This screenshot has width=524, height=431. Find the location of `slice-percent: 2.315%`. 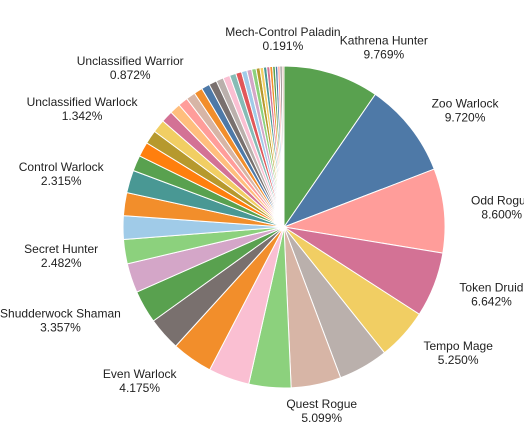

slice-percent: 2.315% is located at coordinates (61, 181).